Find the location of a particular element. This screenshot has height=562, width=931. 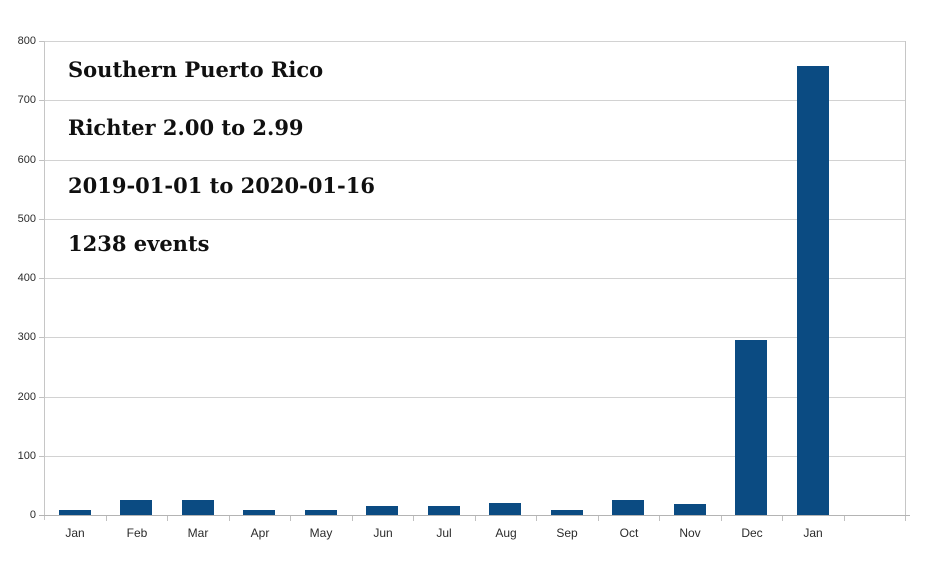

x-axis-label: Oct is located at coordinates (629, 533).